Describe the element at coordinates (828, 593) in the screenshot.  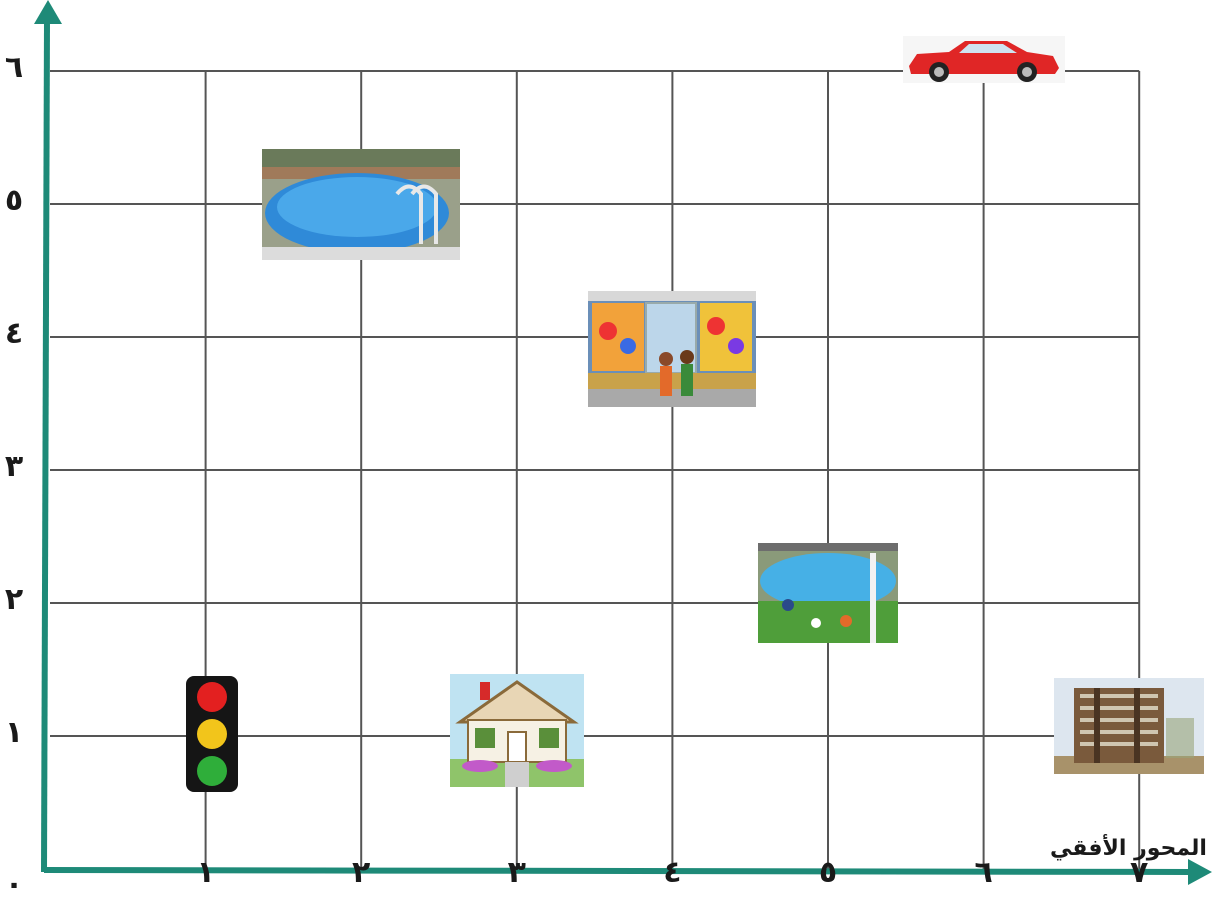
I see `stadium-icon` at that location.